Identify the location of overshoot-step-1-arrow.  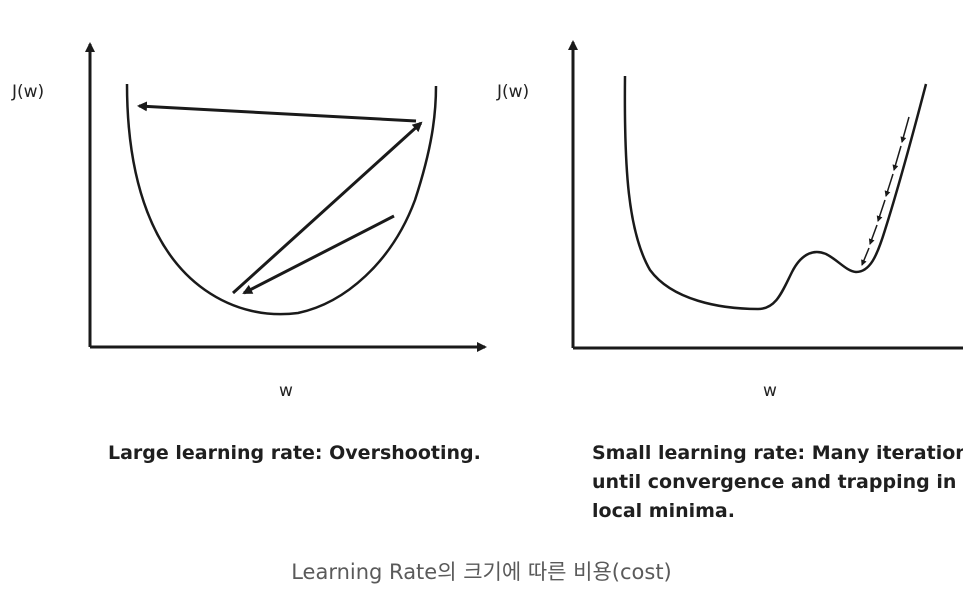
(318, 254).